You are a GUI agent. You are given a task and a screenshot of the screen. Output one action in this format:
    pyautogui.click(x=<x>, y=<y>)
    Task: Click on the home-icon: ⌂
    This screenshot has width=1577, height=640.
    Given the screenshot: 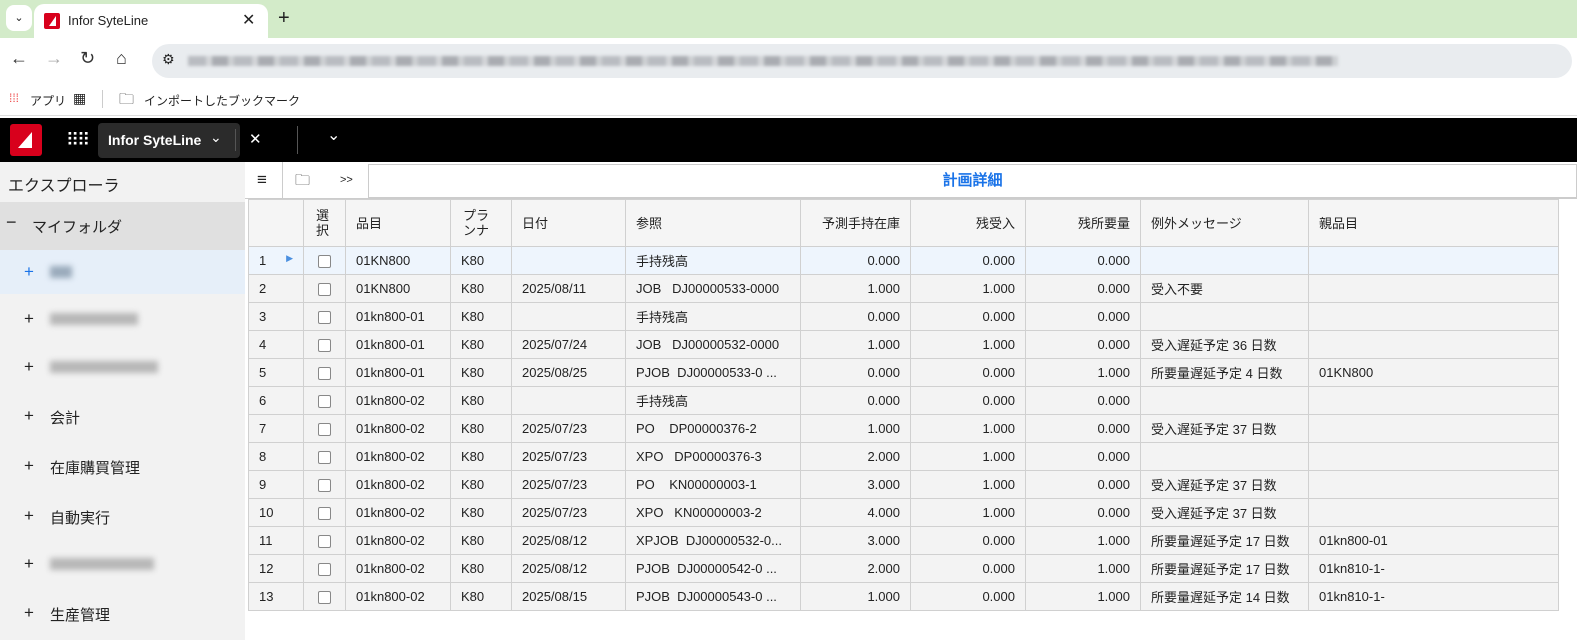 What is the action you would take?
    pyautogui.click(x=121, y=58)
    